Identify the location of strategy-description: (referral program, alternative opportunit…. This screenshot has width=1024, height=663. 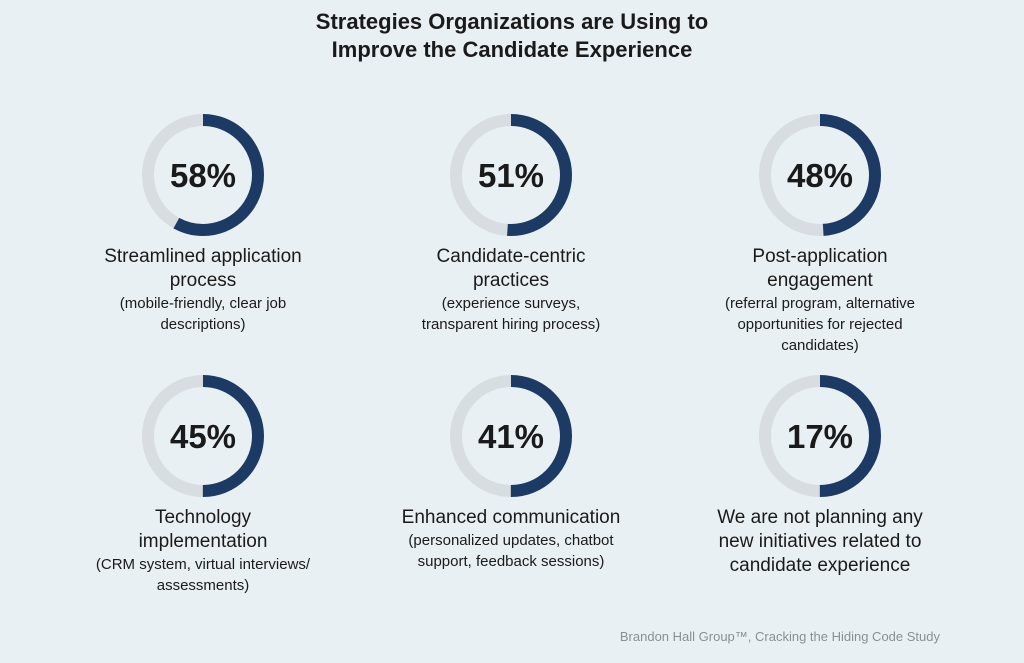
(820, 324).